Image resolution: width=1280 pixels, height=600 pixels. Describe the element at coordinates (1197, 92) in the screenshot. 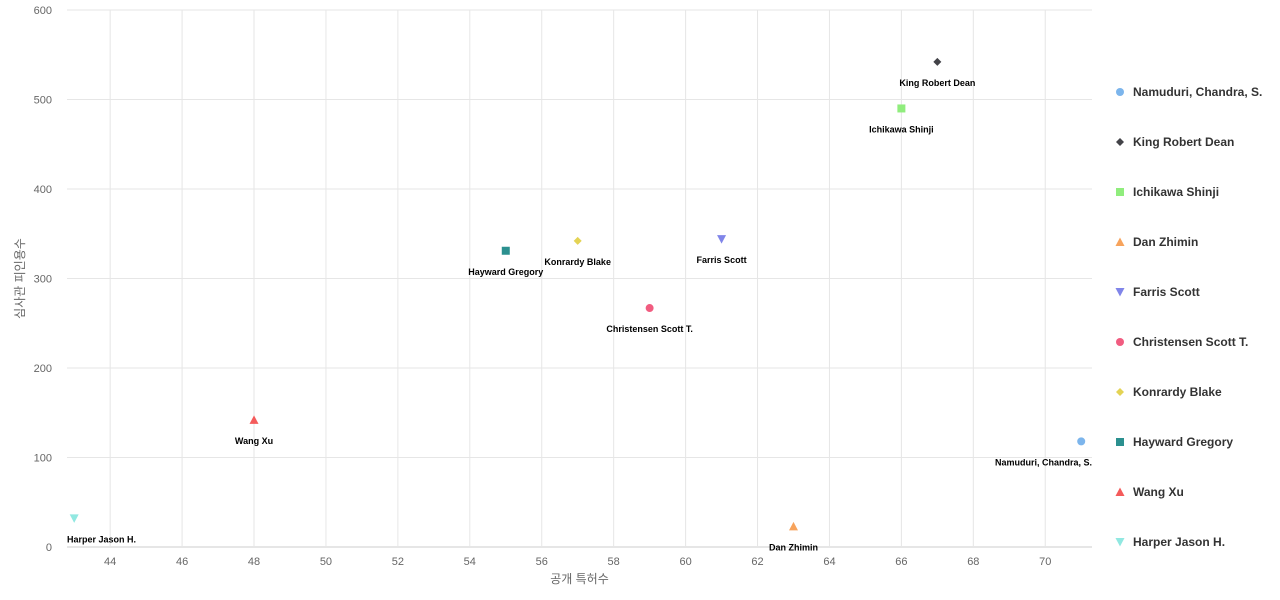

I see `legend-label: Namuduri, Chandra, S.` at that location.